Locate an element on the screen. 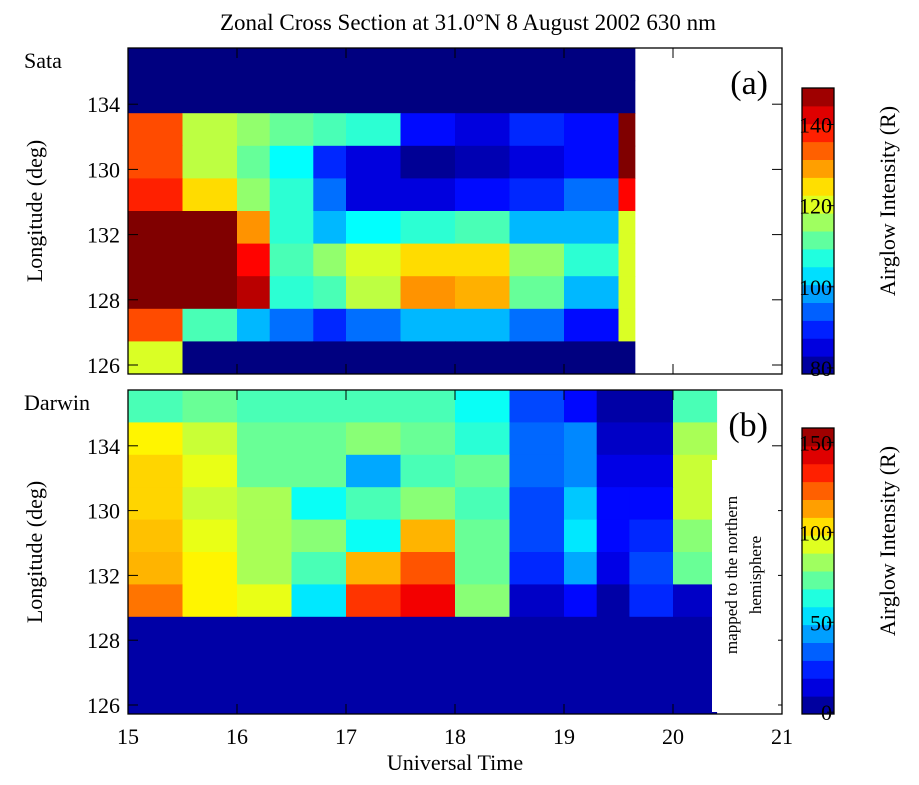 This screenshot has width=919, height=785. y-tick-label: 132 is located at coordinates (103, 575).